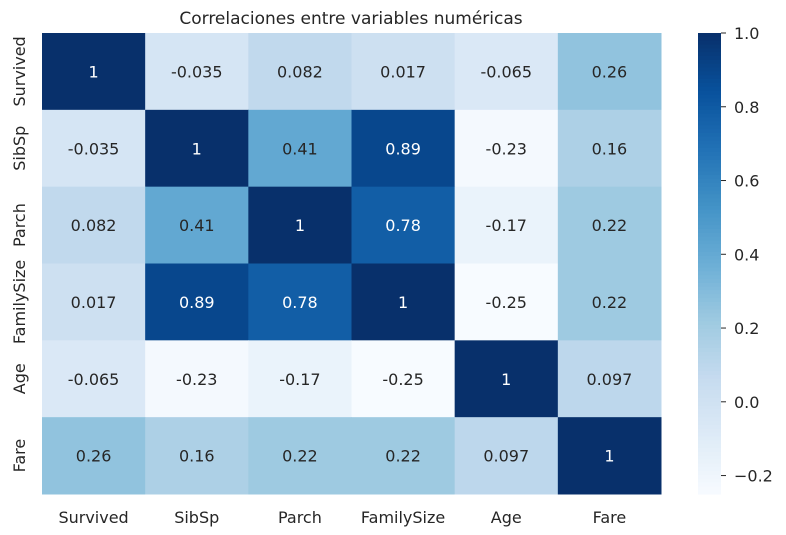  What do you see at coordinates (753, 476) in the screenshot?
I see `colorbar-tick-label: −0.2` at bounding box center [753, 476].